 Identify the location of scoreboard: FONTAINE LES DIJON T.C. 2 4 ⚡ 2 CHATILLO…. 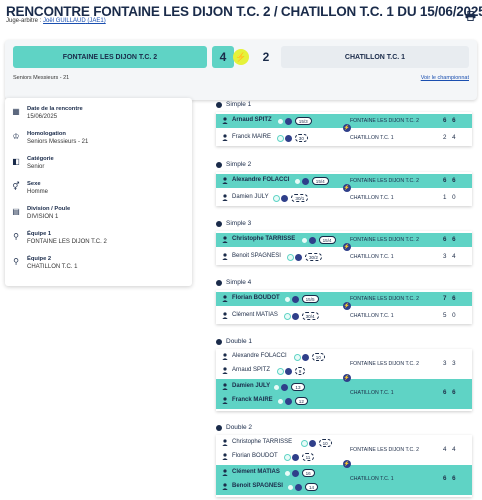
(241, 70).